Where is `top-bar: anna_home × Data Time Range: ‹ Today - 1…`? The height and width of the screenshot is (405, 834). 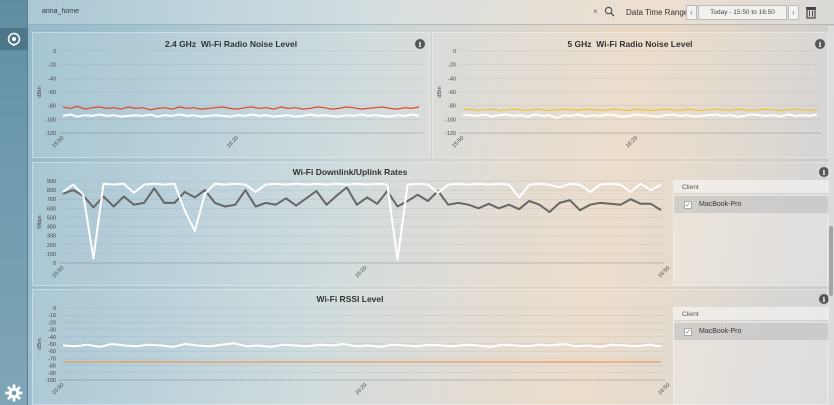
top-bar: anna_home × Data Time Range: ‹ Today - 1… is located at coordinates (431, 12).